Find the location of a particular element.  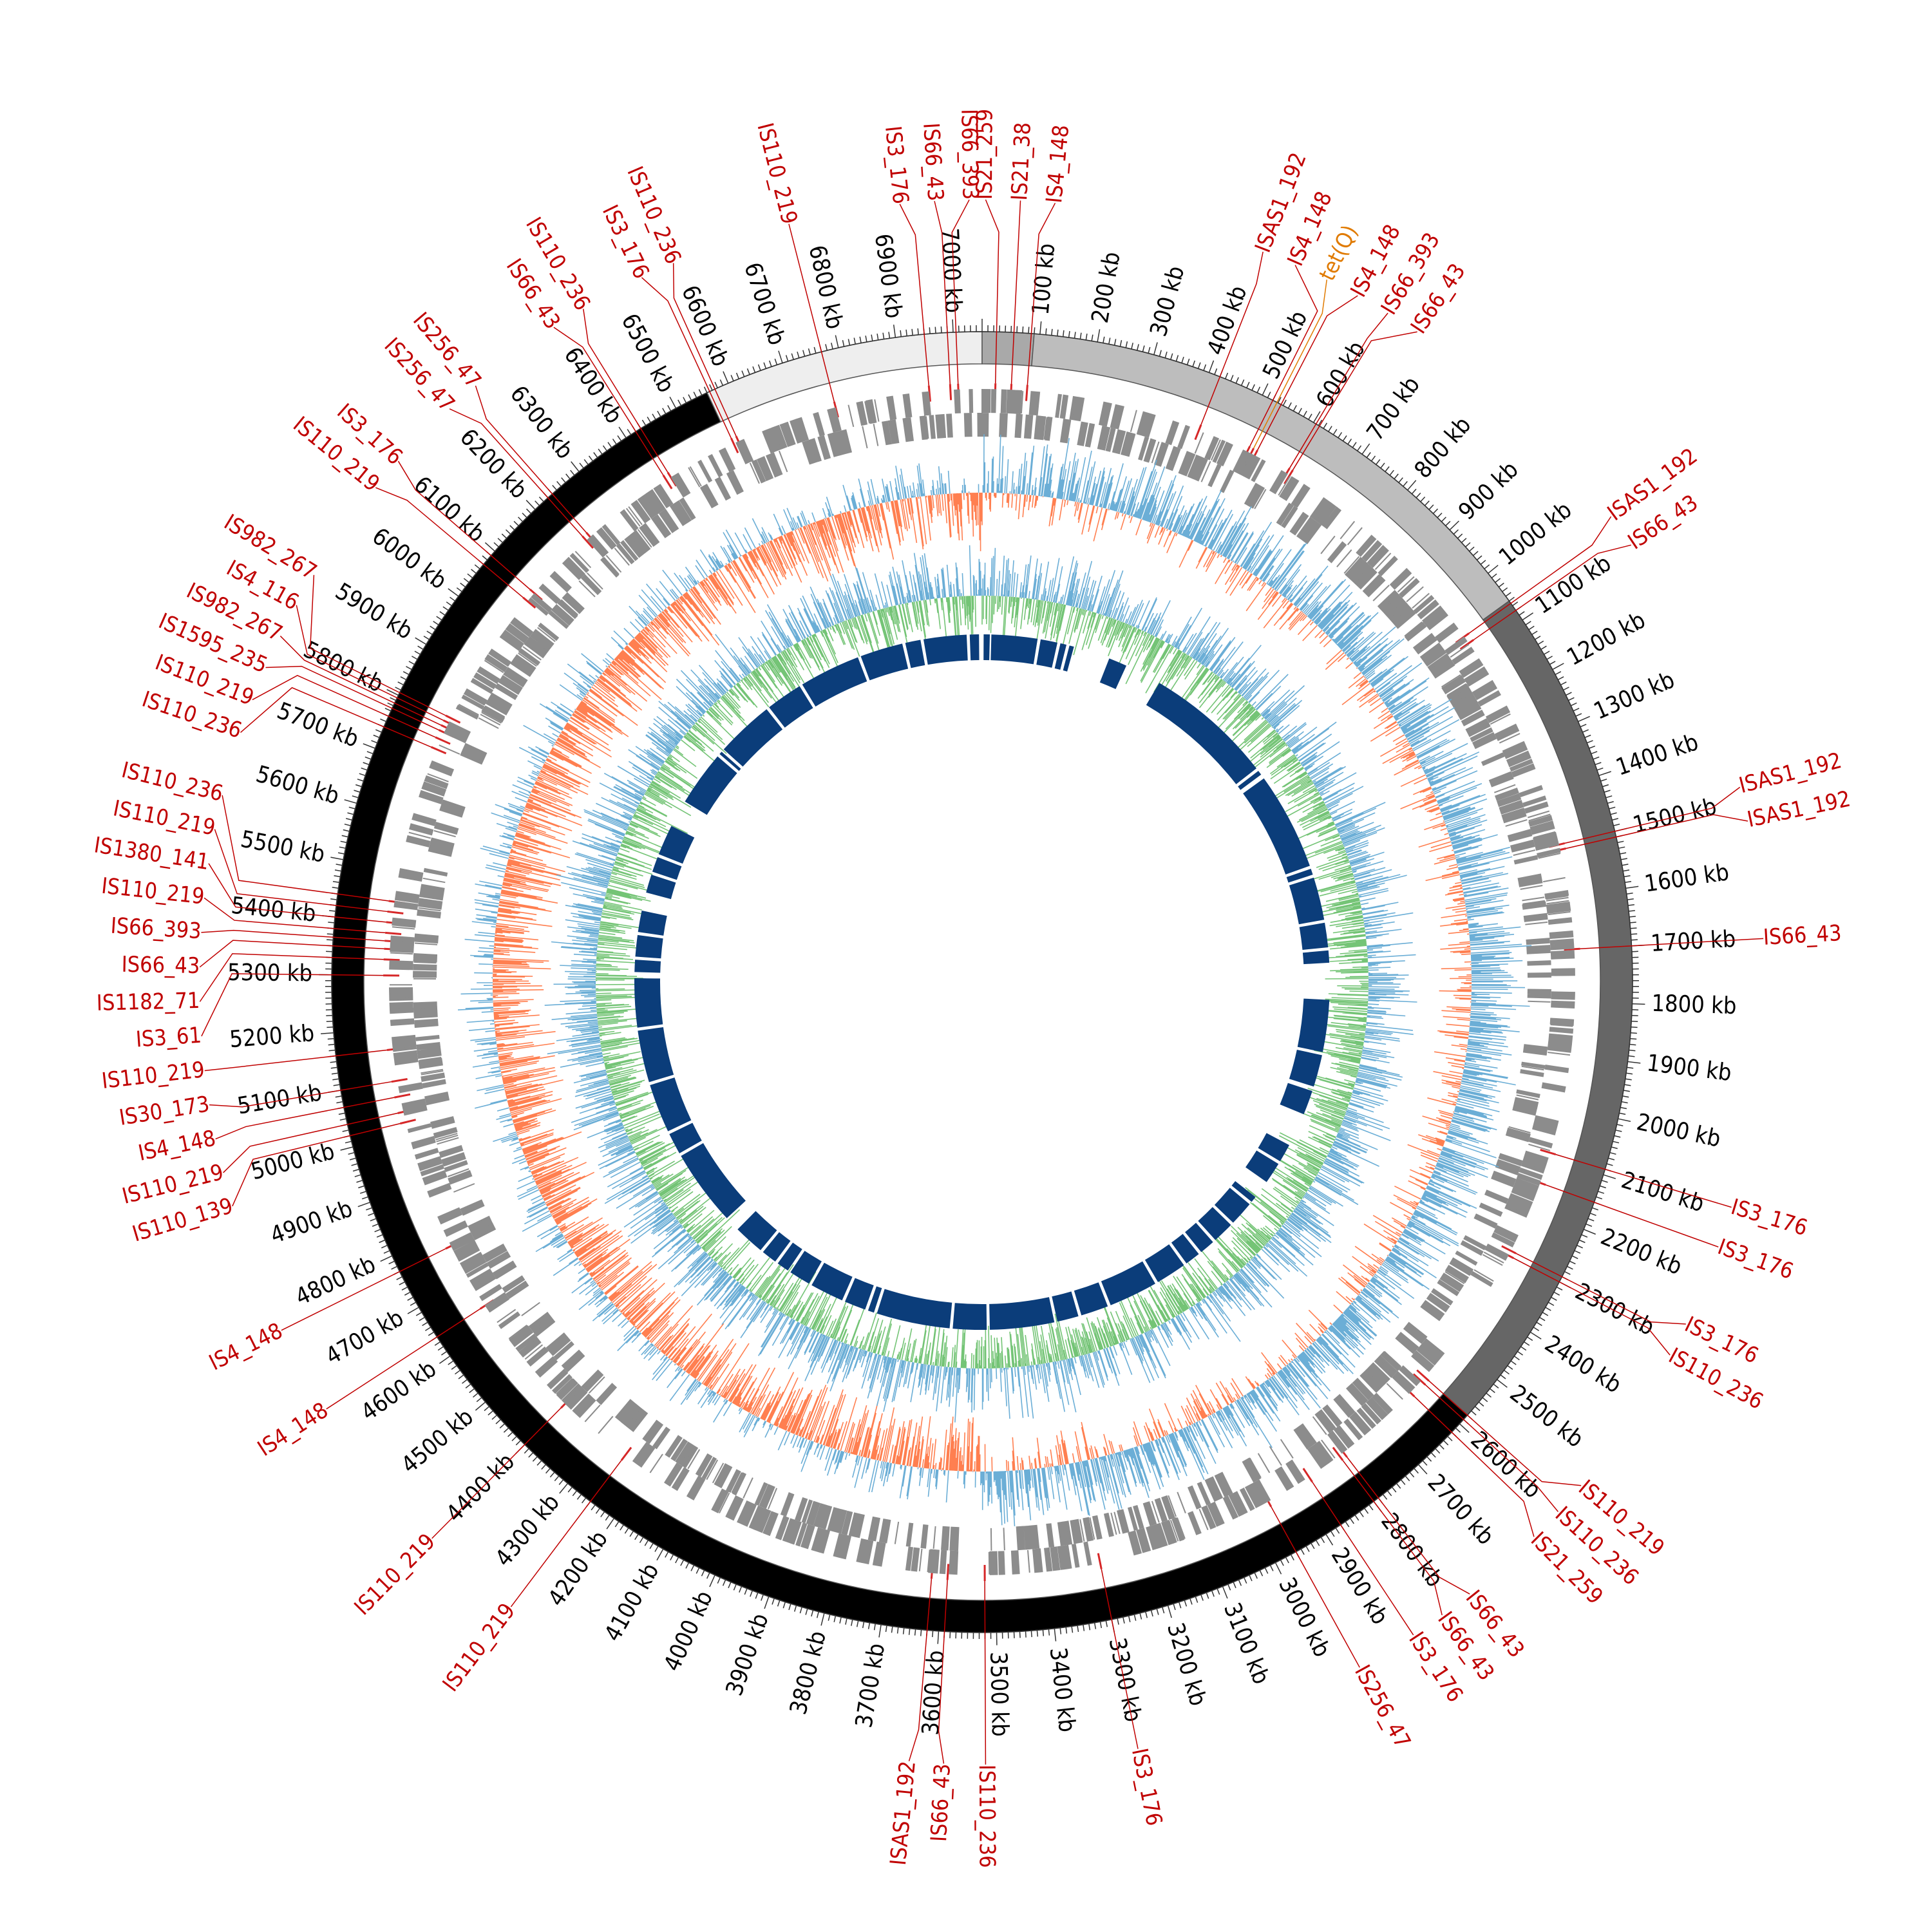

genomic-island-track is located at coordinates (982, 982).